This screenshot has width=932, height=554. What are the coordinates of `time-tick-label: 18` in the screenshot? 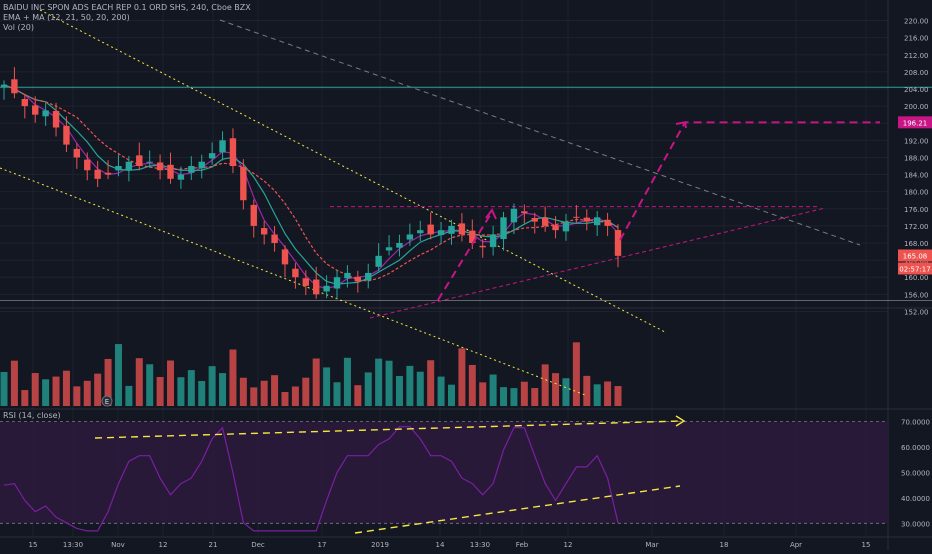 It's located at (724, 545).